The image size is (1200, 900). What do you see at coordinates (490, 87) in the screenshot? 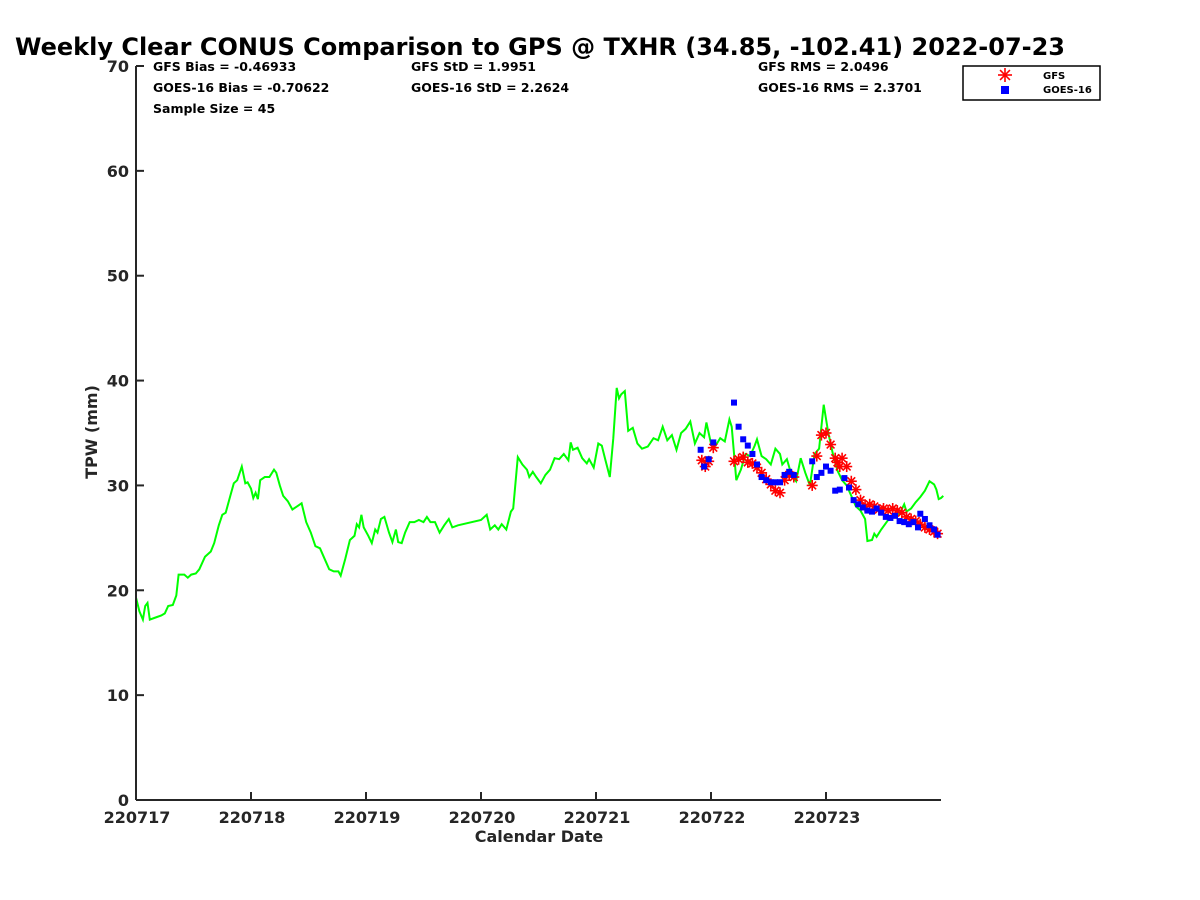
I see `goes-std-text: GOES-16 StD = 2.2624` at bounding box center [490, 87].